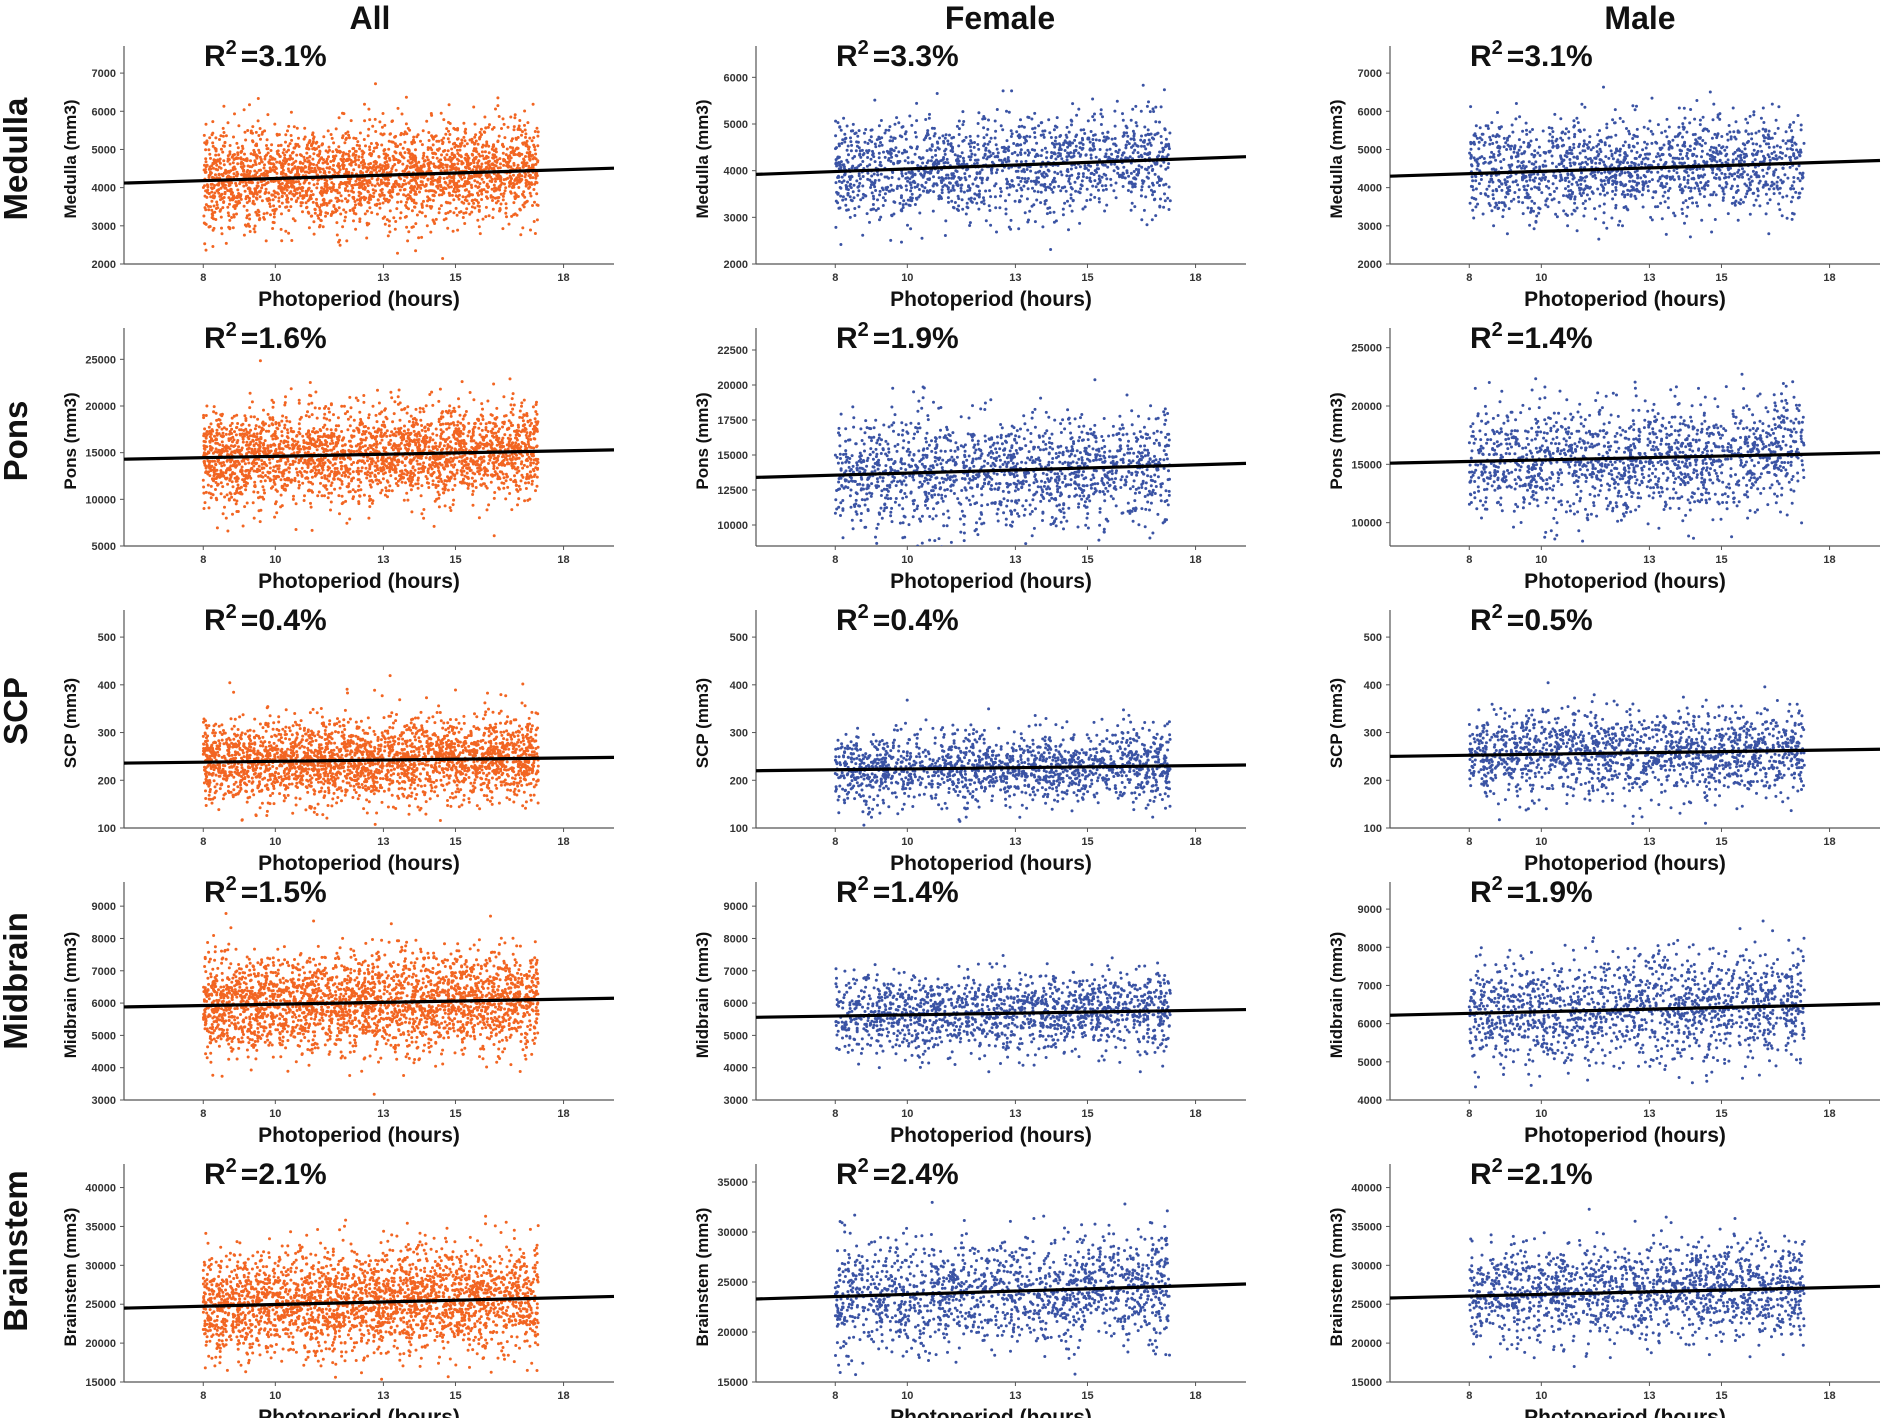  Describe the element at coordinates (370, 18) in the screenshot. I see `column-header-all: All` at that location.